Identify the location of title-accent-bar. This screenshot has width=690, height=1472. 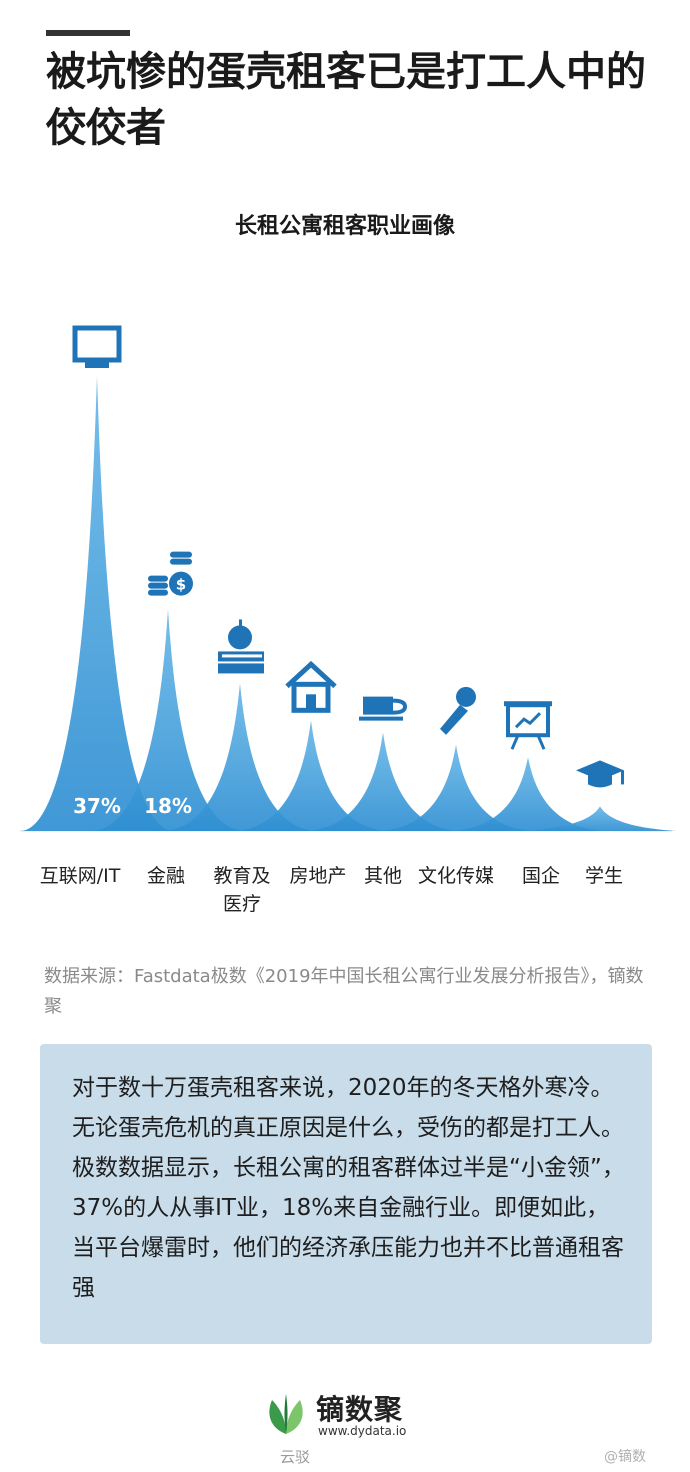
(88, 33).